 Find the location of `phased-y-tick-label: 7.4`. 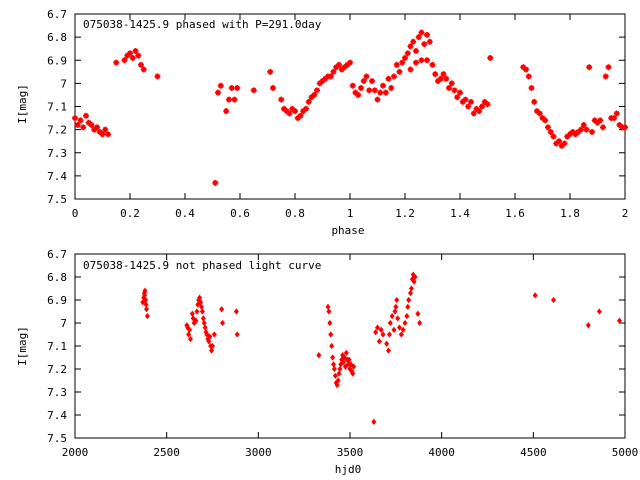

phased-y-tick-label: 7.4 is located at coordinates (57, 176).